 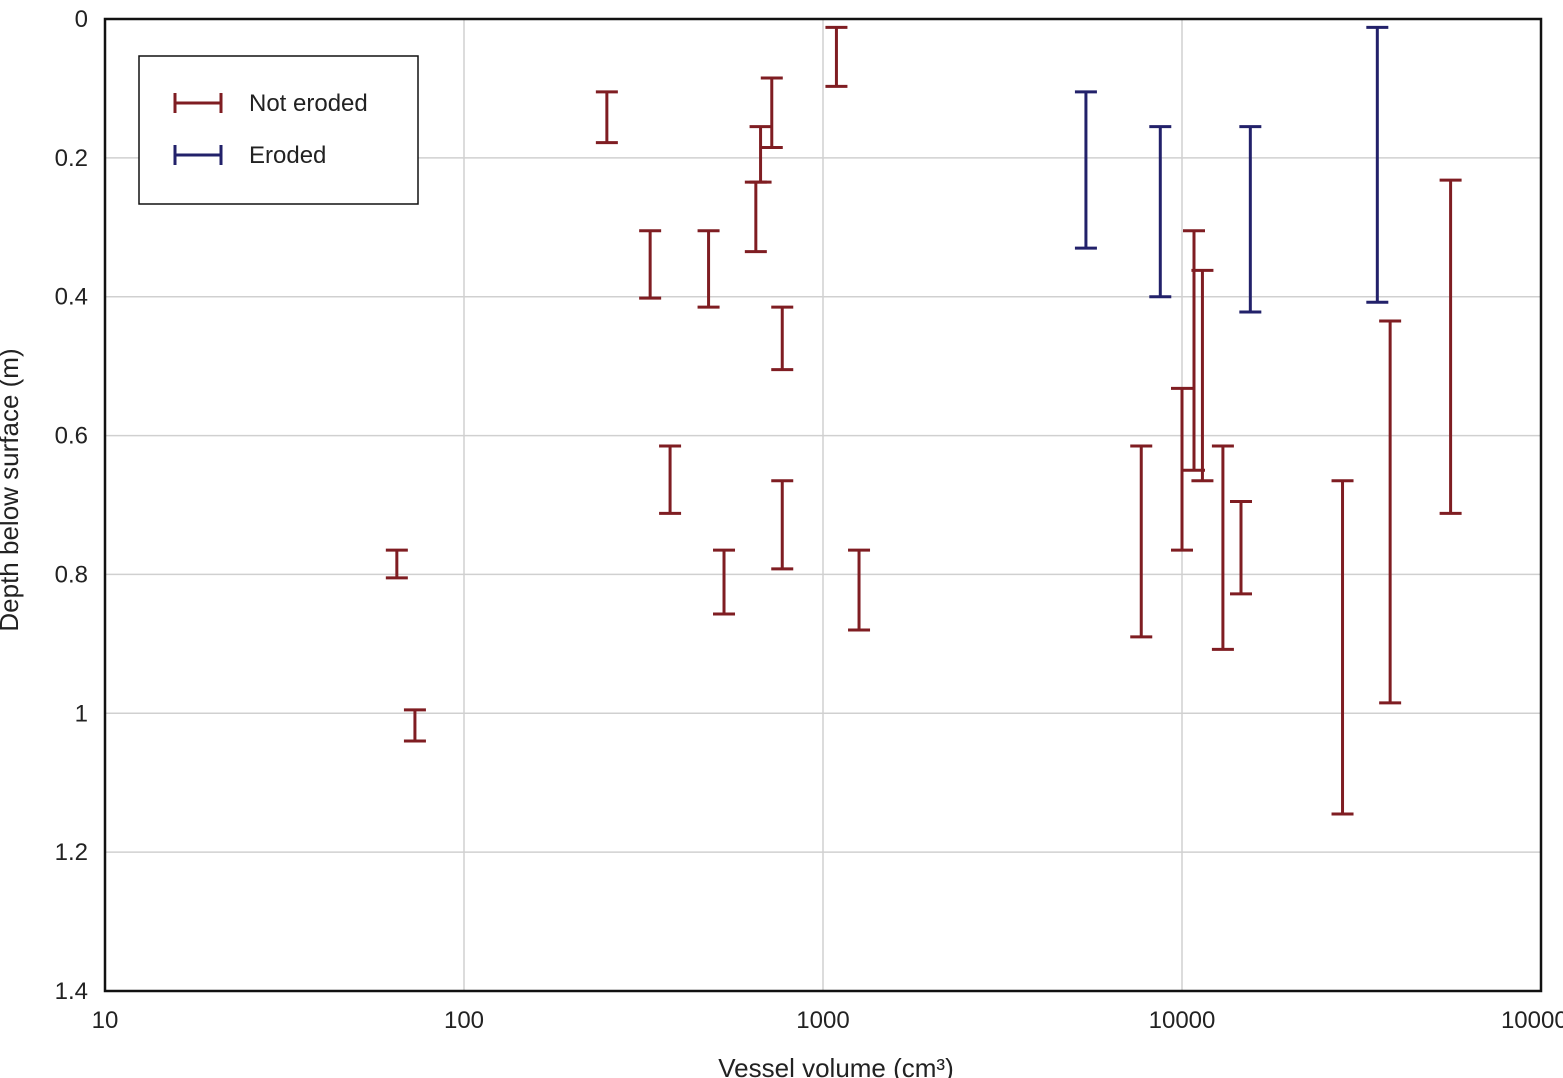 I want to click on y-tick-label: 0.2, so click(x=71, y=158).